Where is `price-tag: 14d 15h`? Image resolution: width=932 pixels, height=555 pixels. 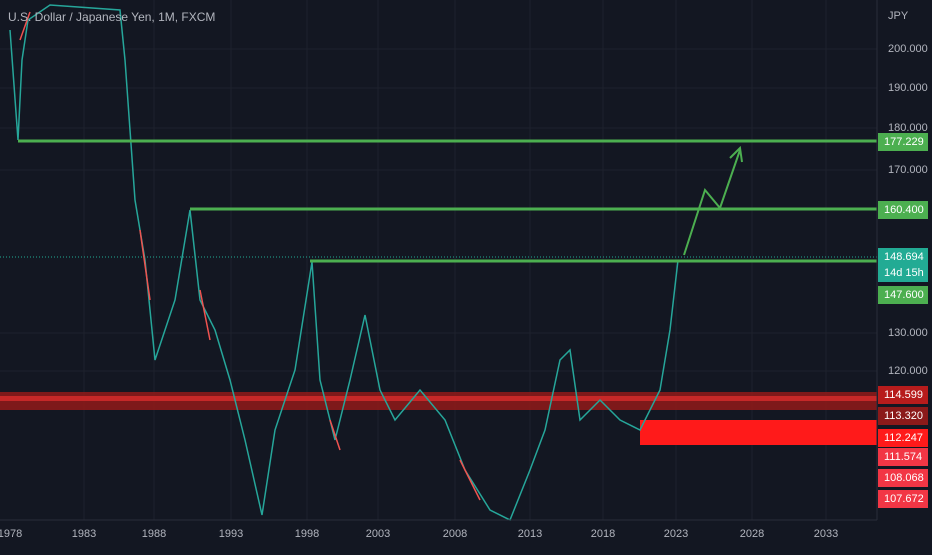 price-tag: 14d 15h is located at coordinates (904, 273).